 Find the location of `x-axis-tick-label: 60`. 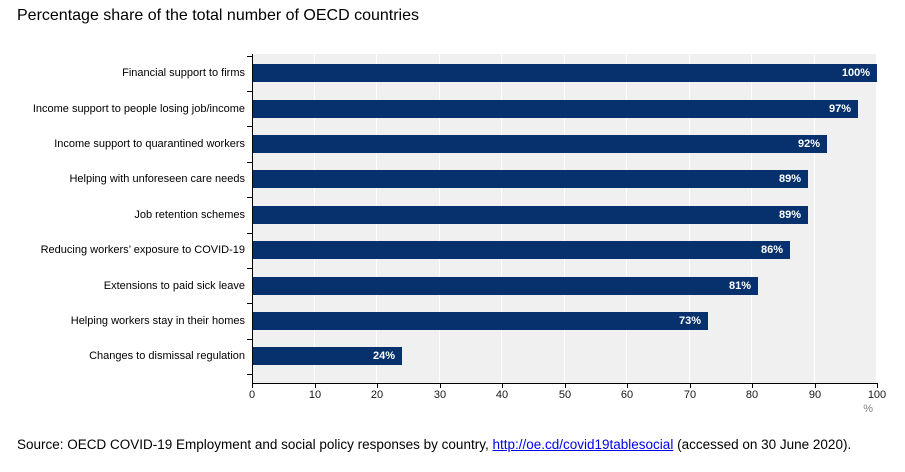

x-axis-tick-label: 60 is located at coordinates (627, 395).